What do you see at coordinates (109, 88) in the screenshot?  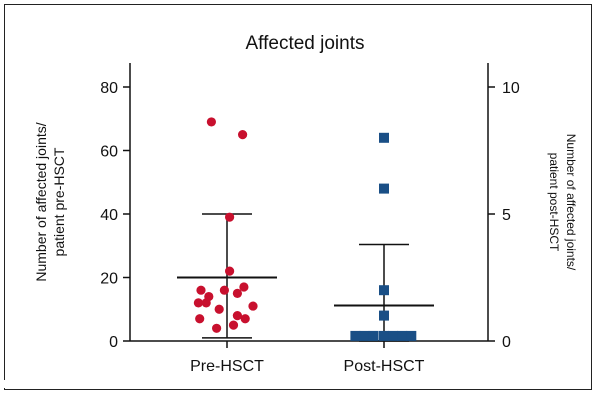 I see `left-tick-label: 80` at bounding box center [109, 88].